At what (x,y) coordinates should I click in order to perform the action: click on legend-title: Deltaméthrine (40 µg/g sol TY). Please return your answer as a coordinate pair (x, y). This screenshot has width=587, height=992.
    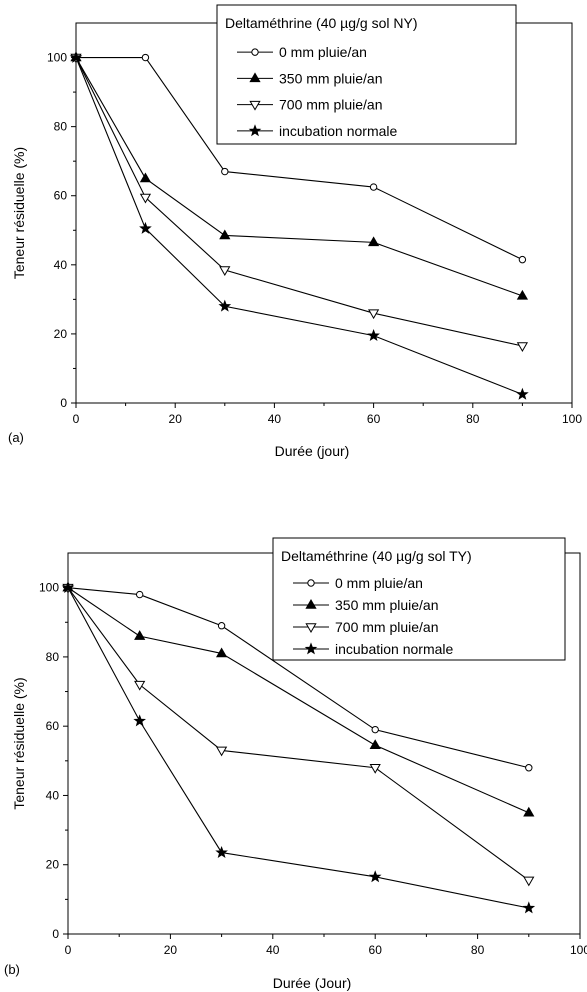
    Looking at the image, I should click on (376, 556).